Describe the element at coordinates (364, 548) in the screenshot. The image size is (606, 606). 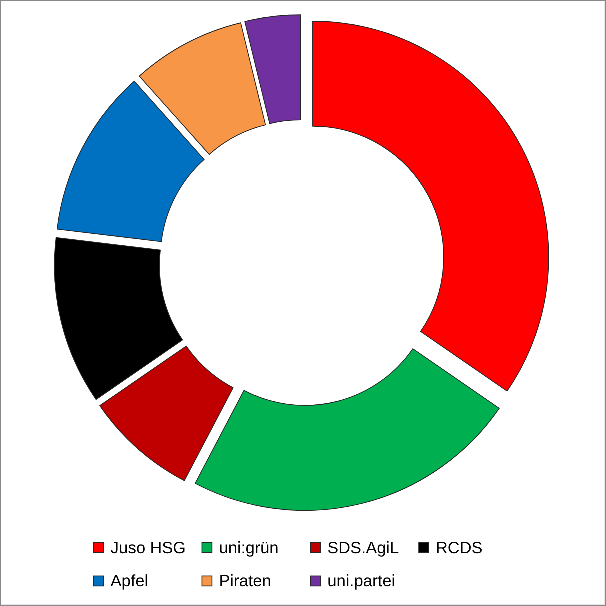
I see `legend-label: SDS.AgiL` at that location.